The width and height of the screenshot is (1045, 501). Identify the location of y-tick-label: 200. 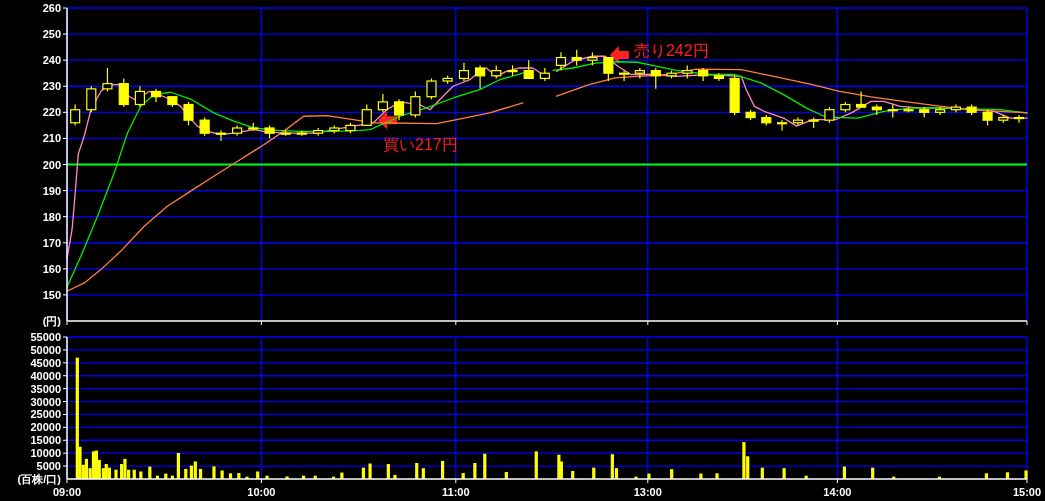
(51, 164).